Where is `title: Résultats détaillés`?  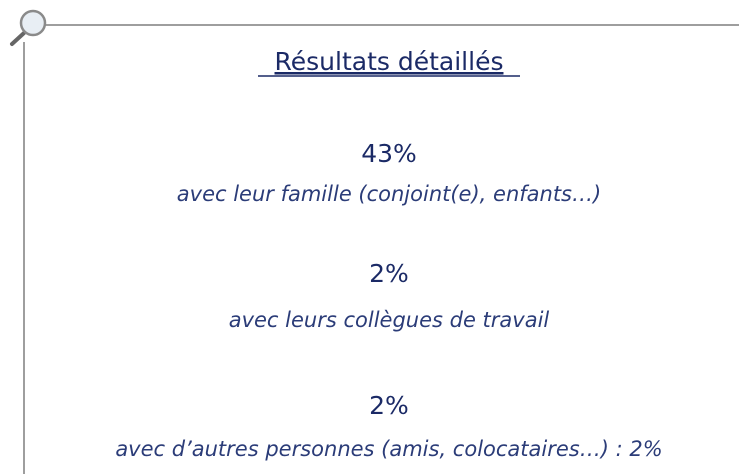
title: Résultats détaillés is located at coordinates (389, 61).